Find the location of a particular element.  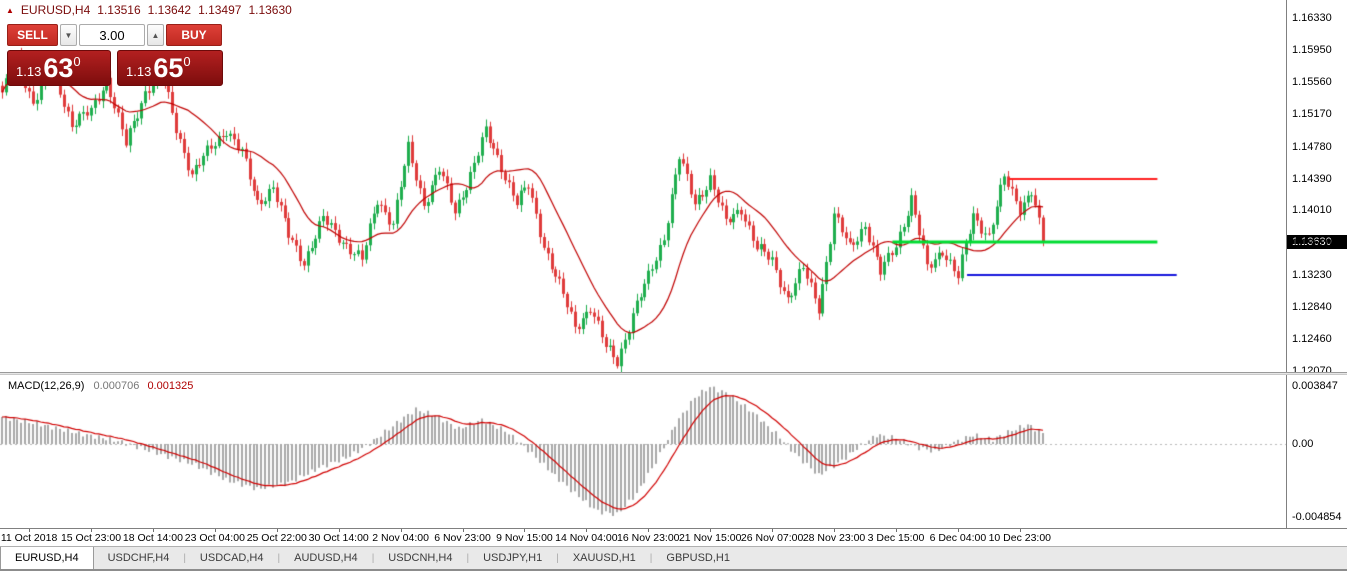

time-axis-label: 9 Nov 15:00 is located at coordinates (524, 538).